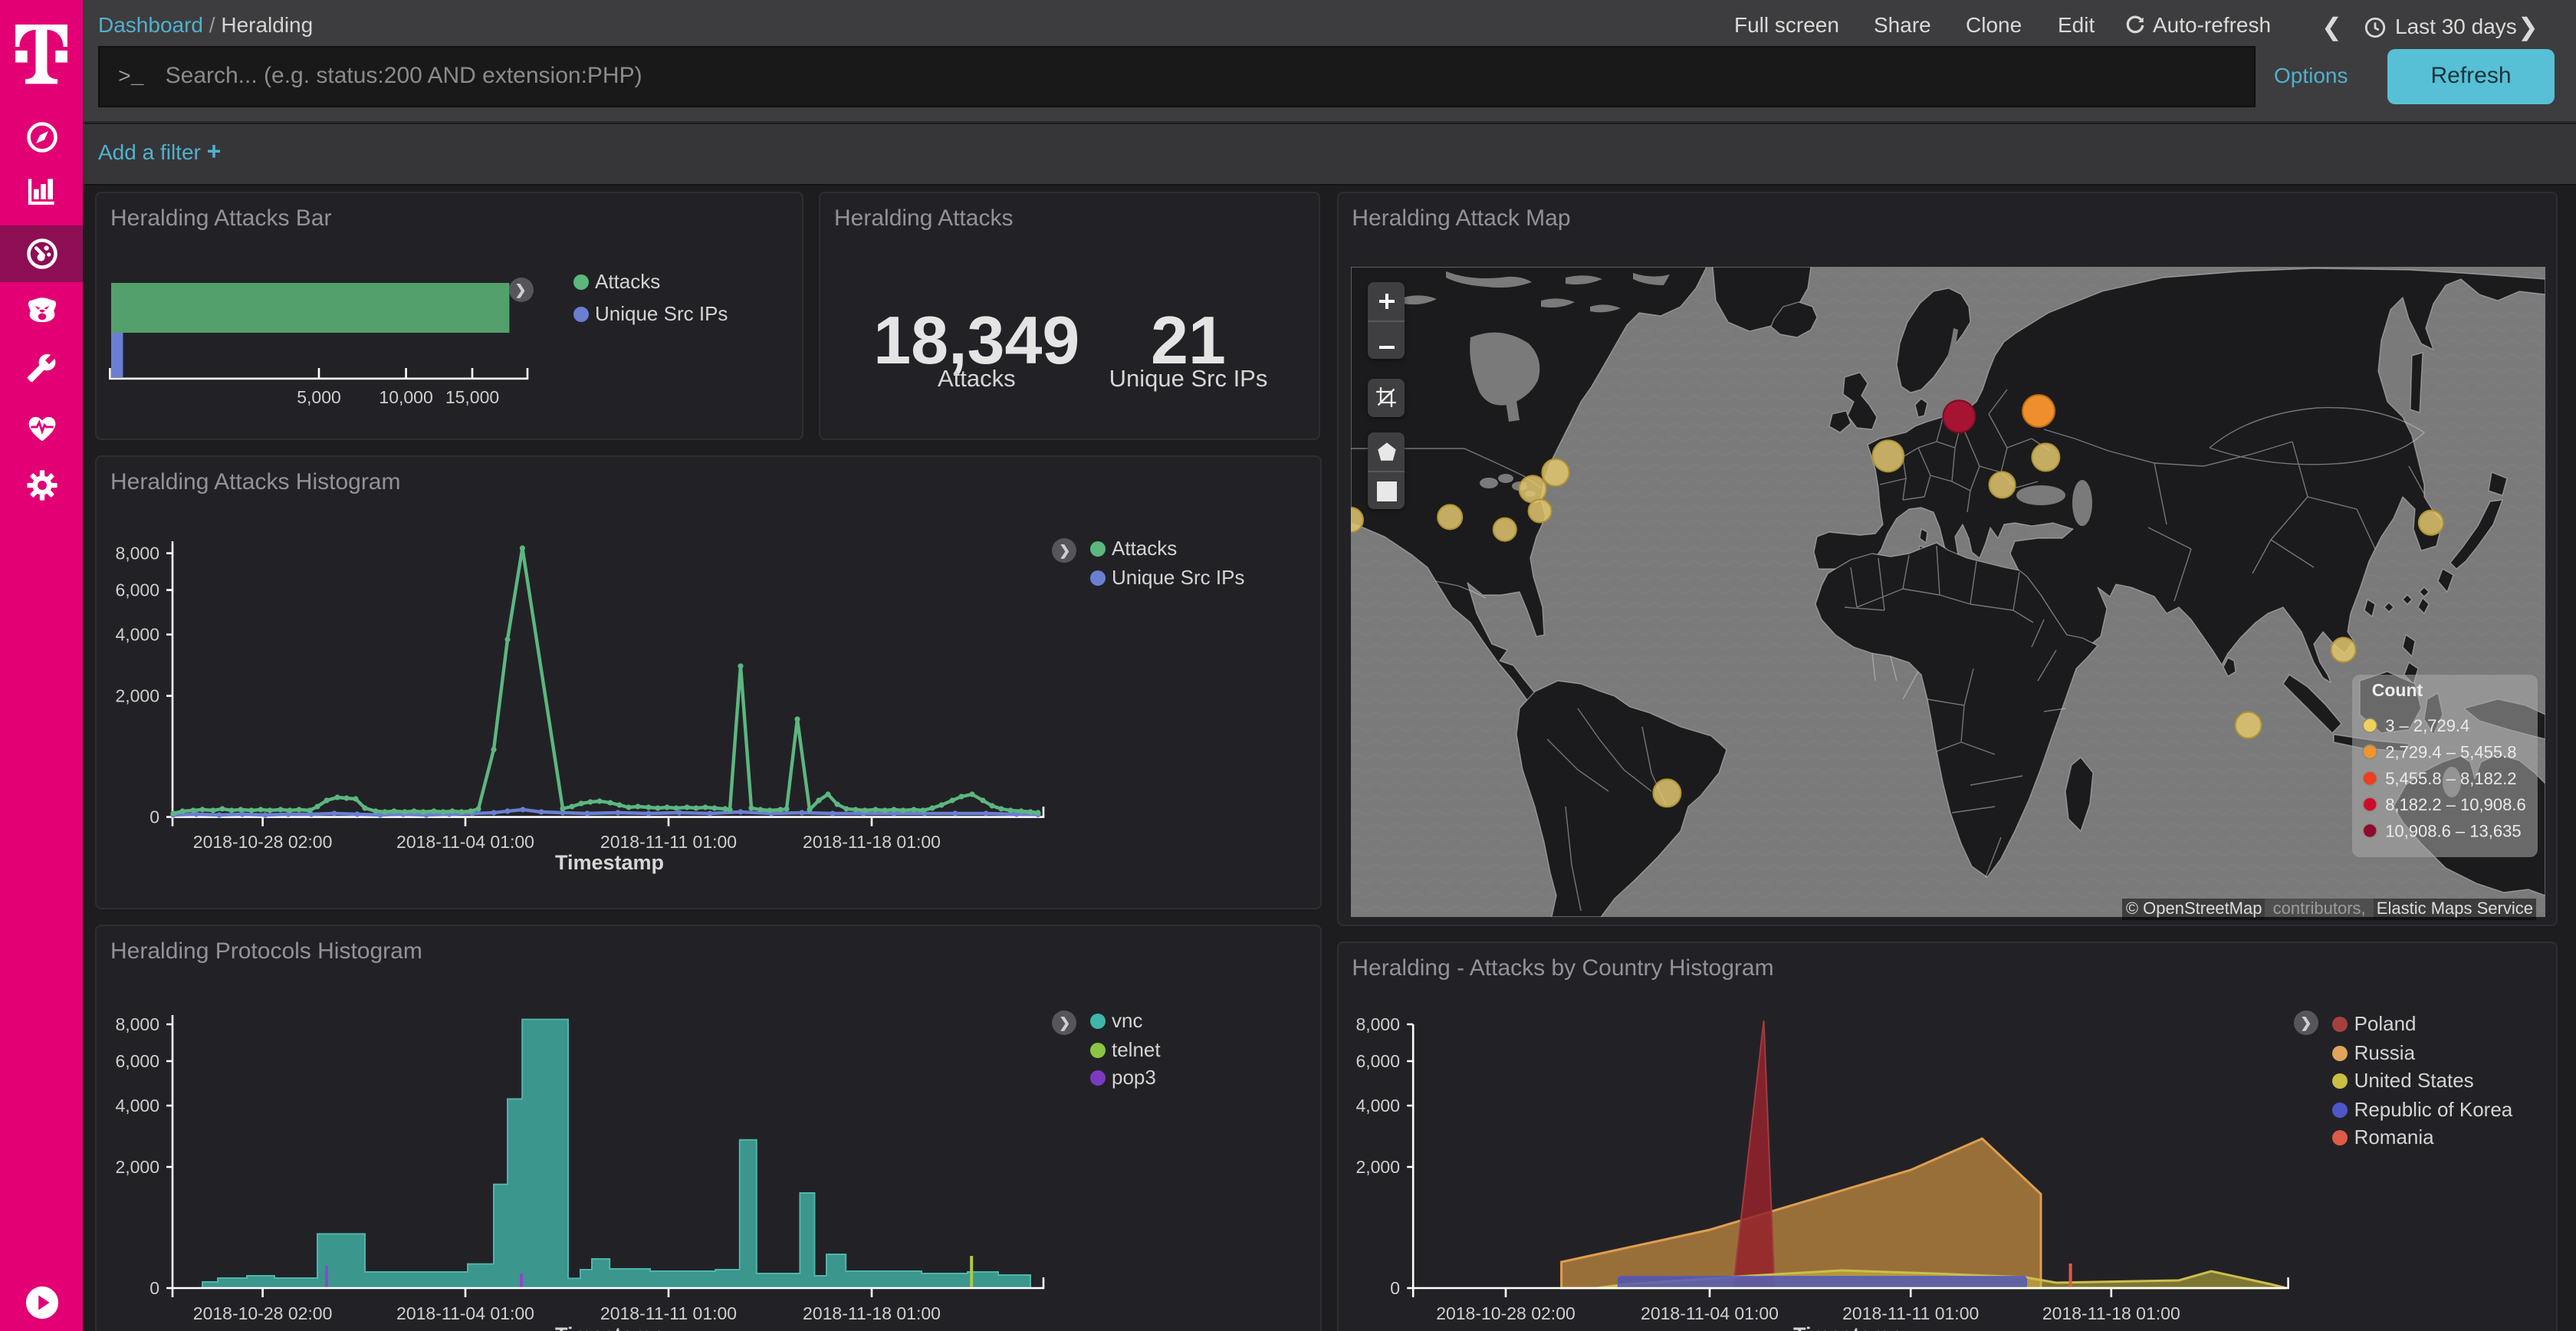 The height and width of the screenshot is (1331, 2576). What do you see at coordinates (2453, 831) in the screenshot?
I see `svg-text: 10,908.6 – 13,635` at bounding box center [2453, 831].